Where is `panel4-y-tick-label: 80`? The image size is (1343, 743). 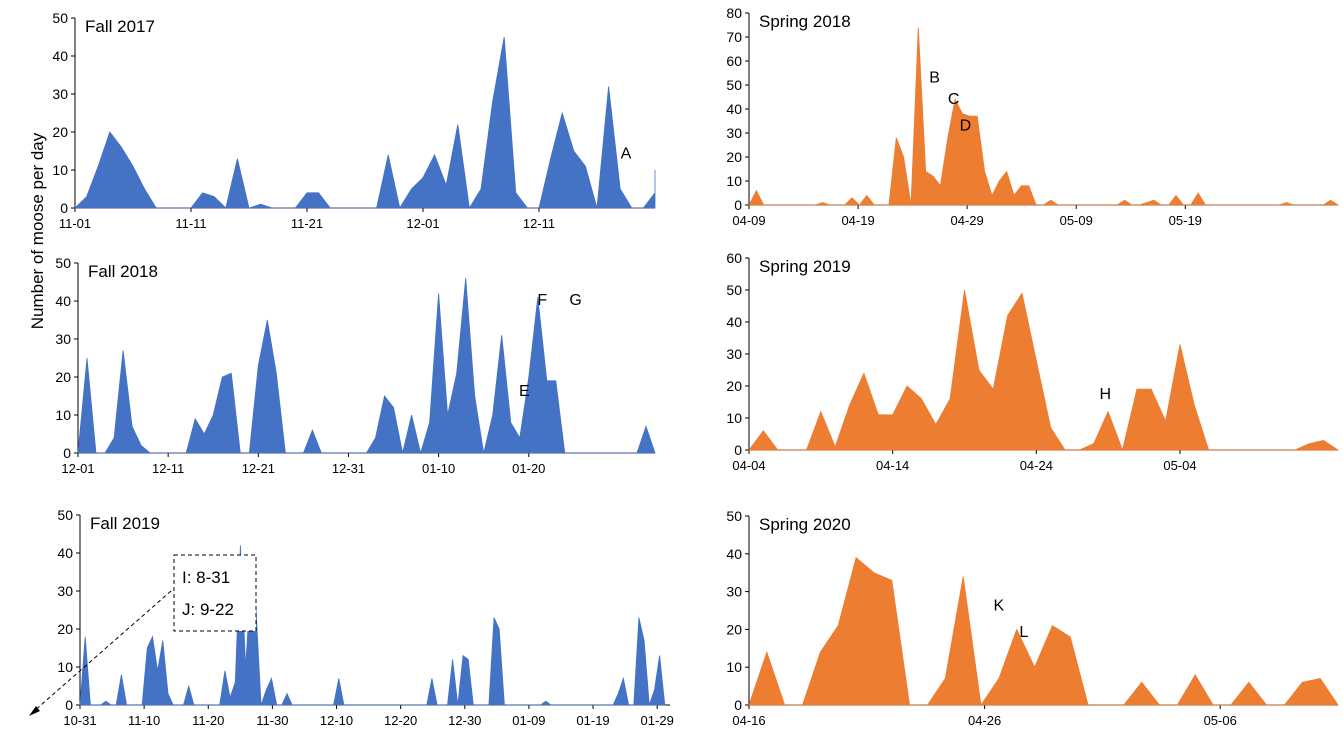
panel4-y-tick-label: 80 is located at coordinates (734, 13).